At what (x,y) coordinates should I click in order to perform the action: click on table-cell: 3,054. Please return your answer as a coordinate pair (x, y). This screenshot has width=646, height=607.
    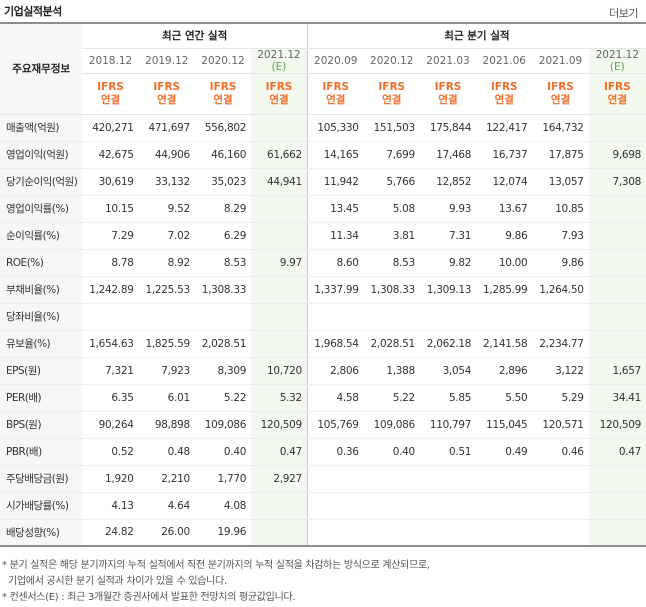
    Looking at the image, I should click on (448, 370).